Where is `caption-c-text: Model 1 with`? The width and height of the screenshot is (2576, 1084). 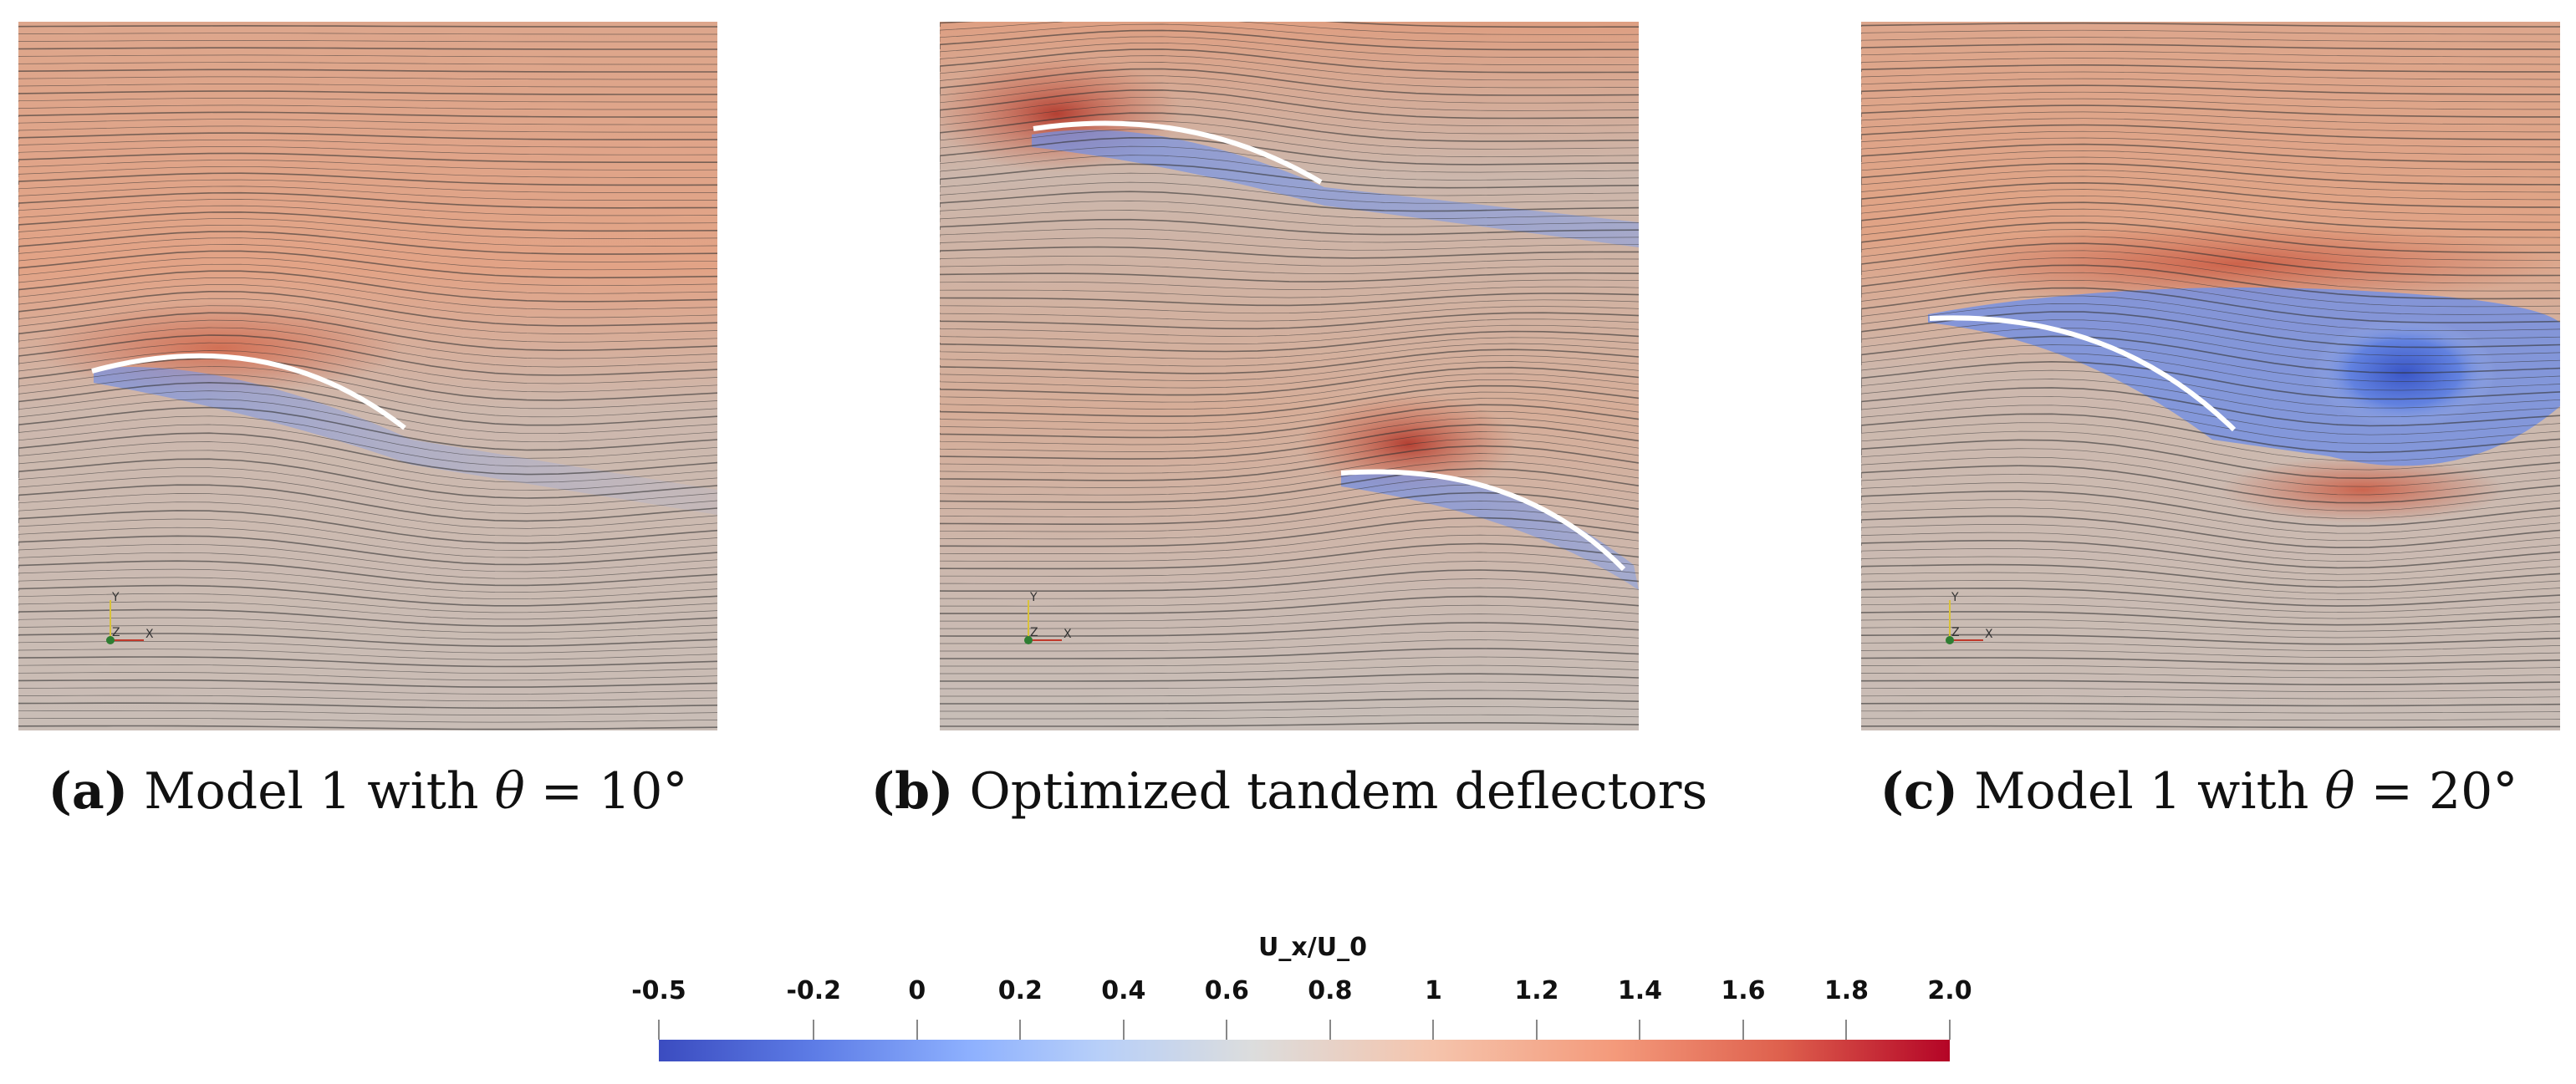 caption-c-text: Model 1 with is located at coordinates (2149, 791).